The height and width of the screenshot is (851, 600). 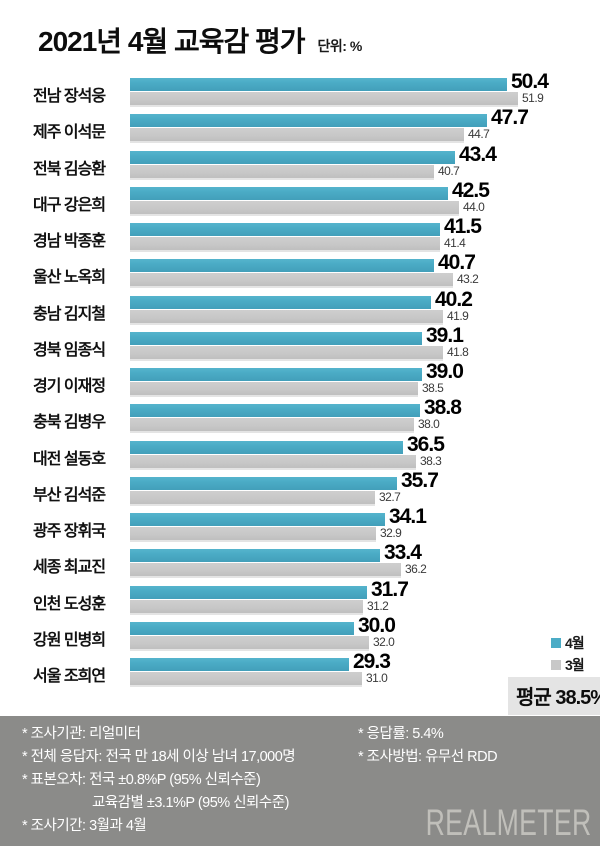 I want to click on category-label: 세종 최교진, so click(x=69, y=568).